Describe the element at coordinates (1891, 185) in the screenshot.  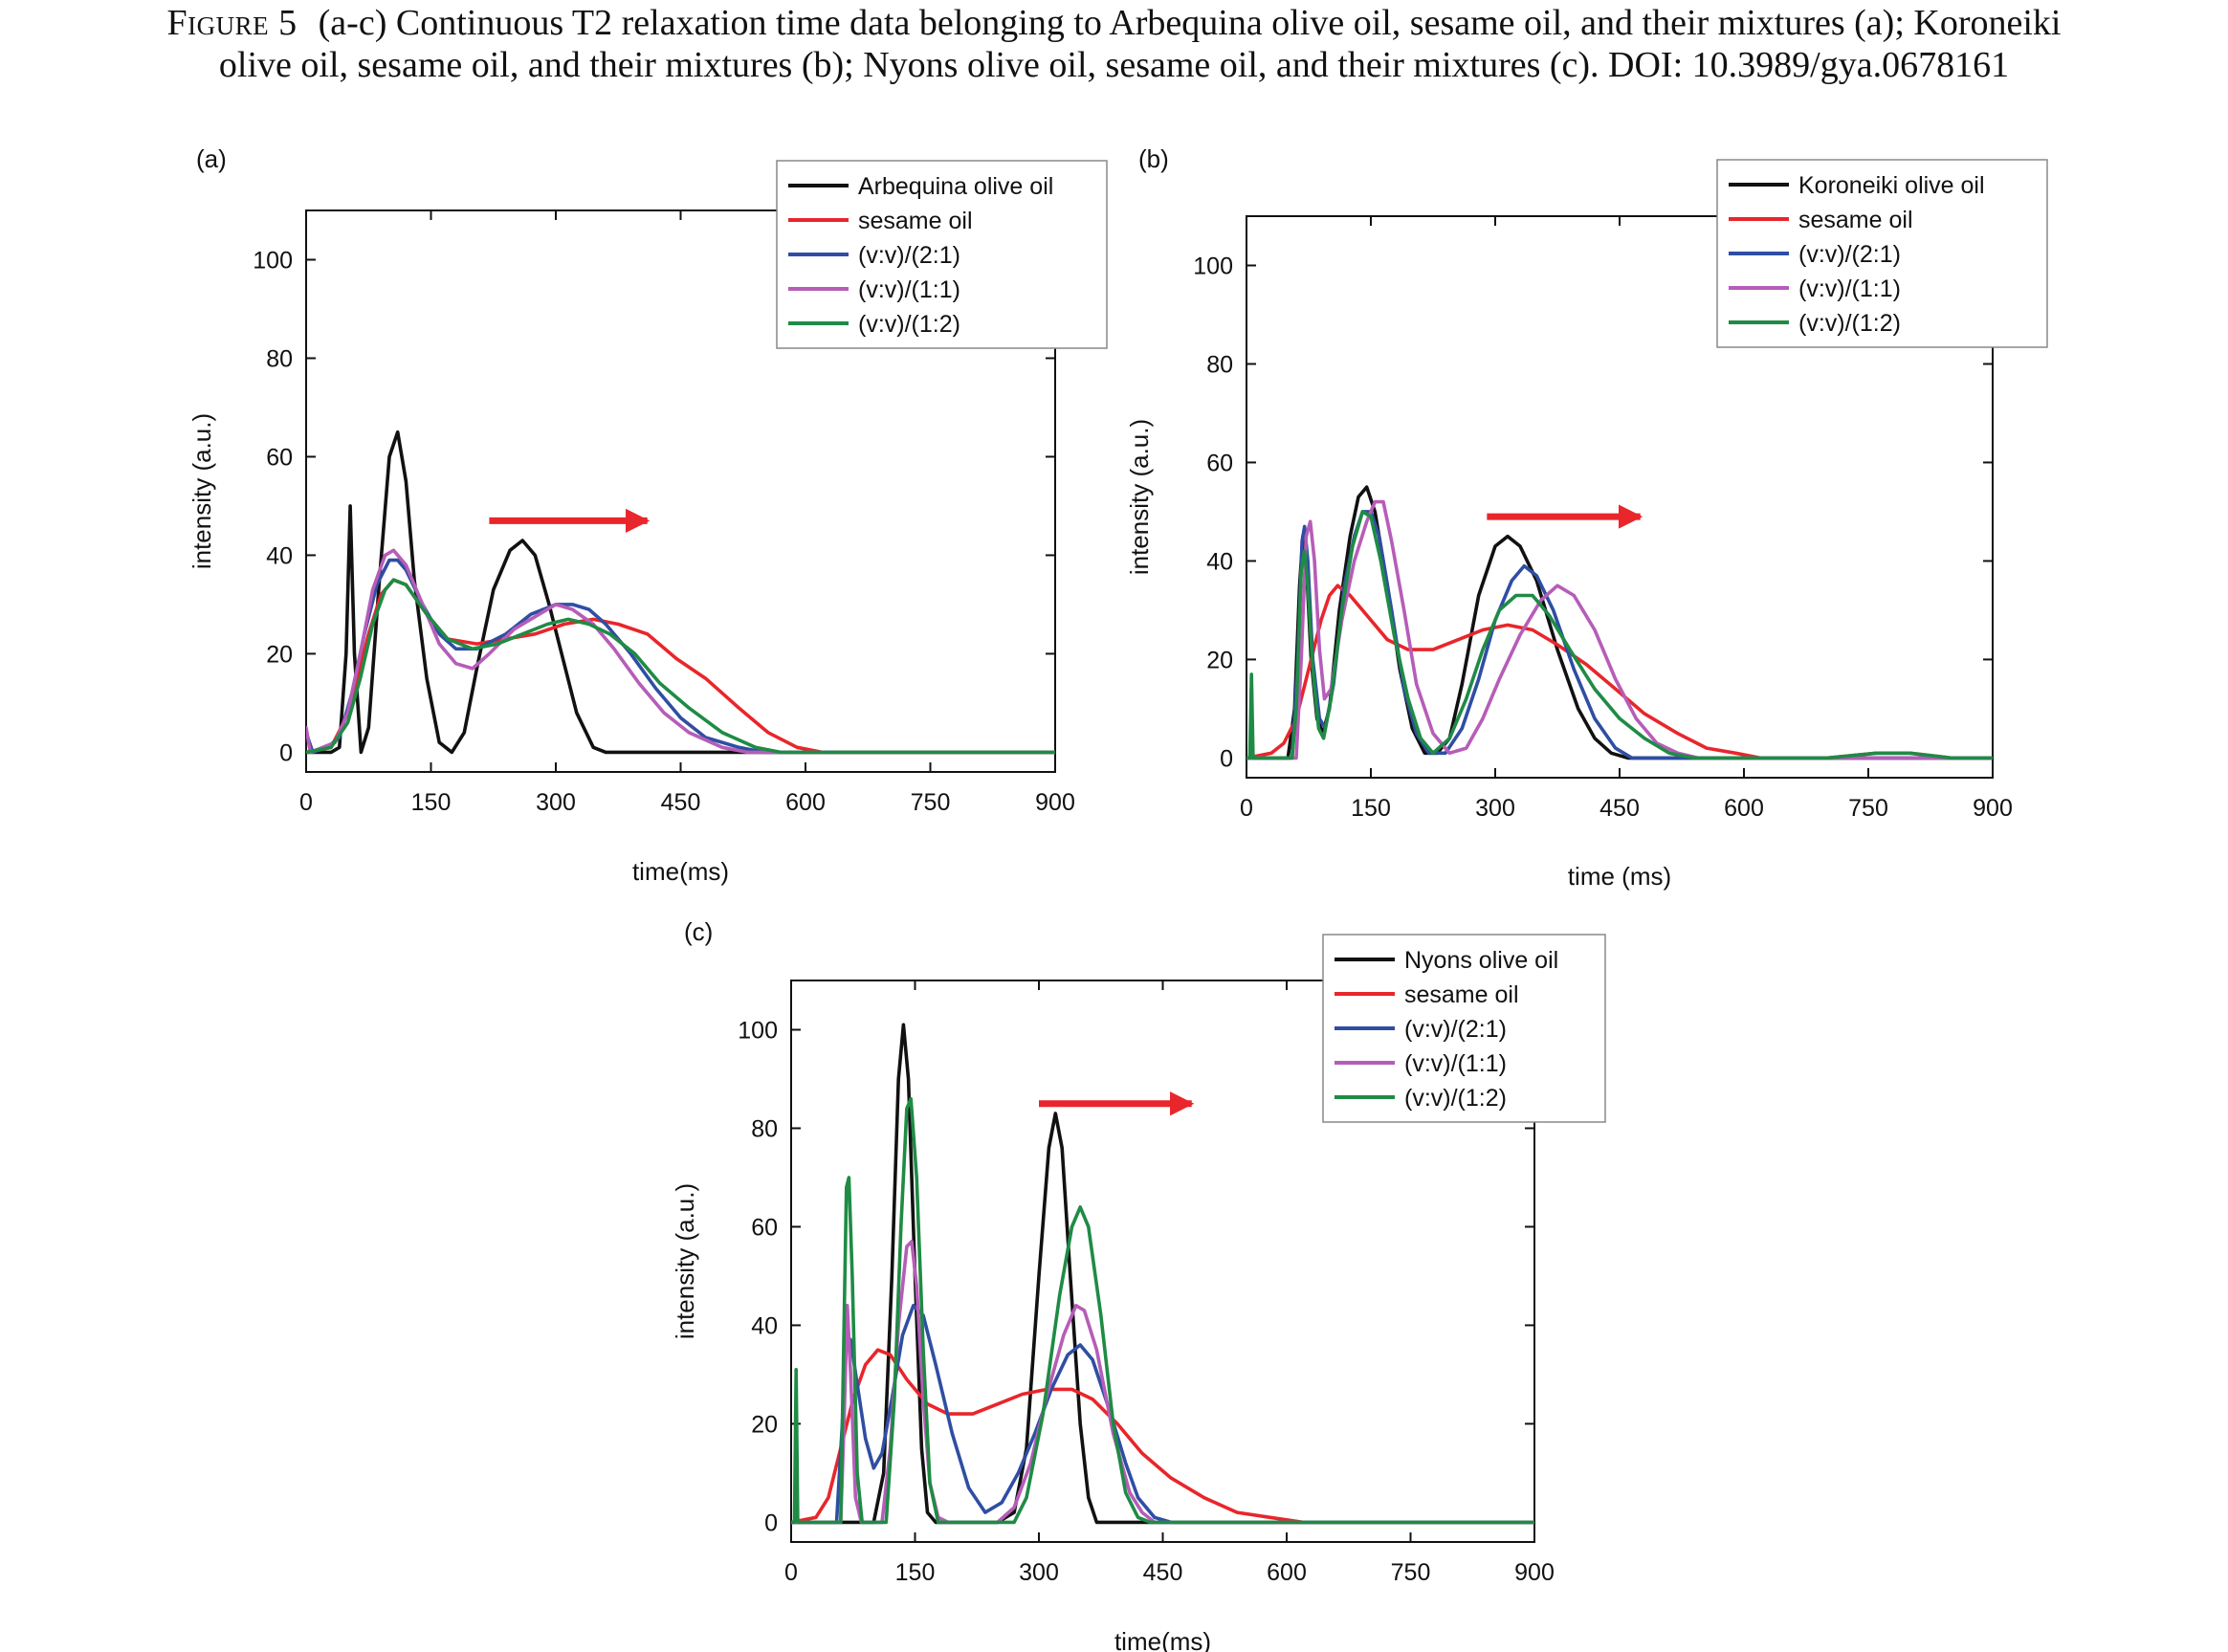
I see `legend-entry: Koroneiki olive oil` at that location.